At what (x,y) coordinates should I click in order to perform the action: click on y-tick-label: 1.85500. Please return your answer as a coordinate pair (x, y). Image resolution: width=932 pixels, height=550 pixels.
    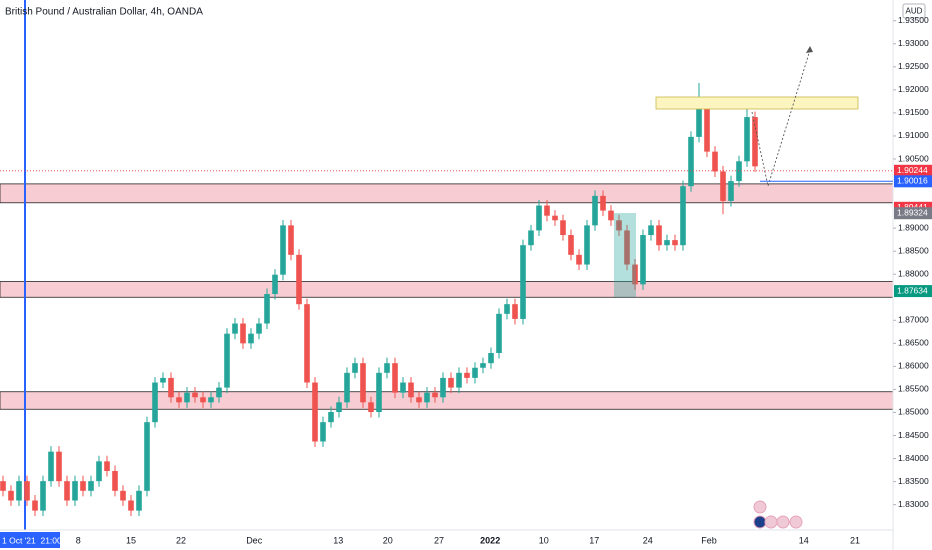
    Looking at the image, I should click on (913, 389).